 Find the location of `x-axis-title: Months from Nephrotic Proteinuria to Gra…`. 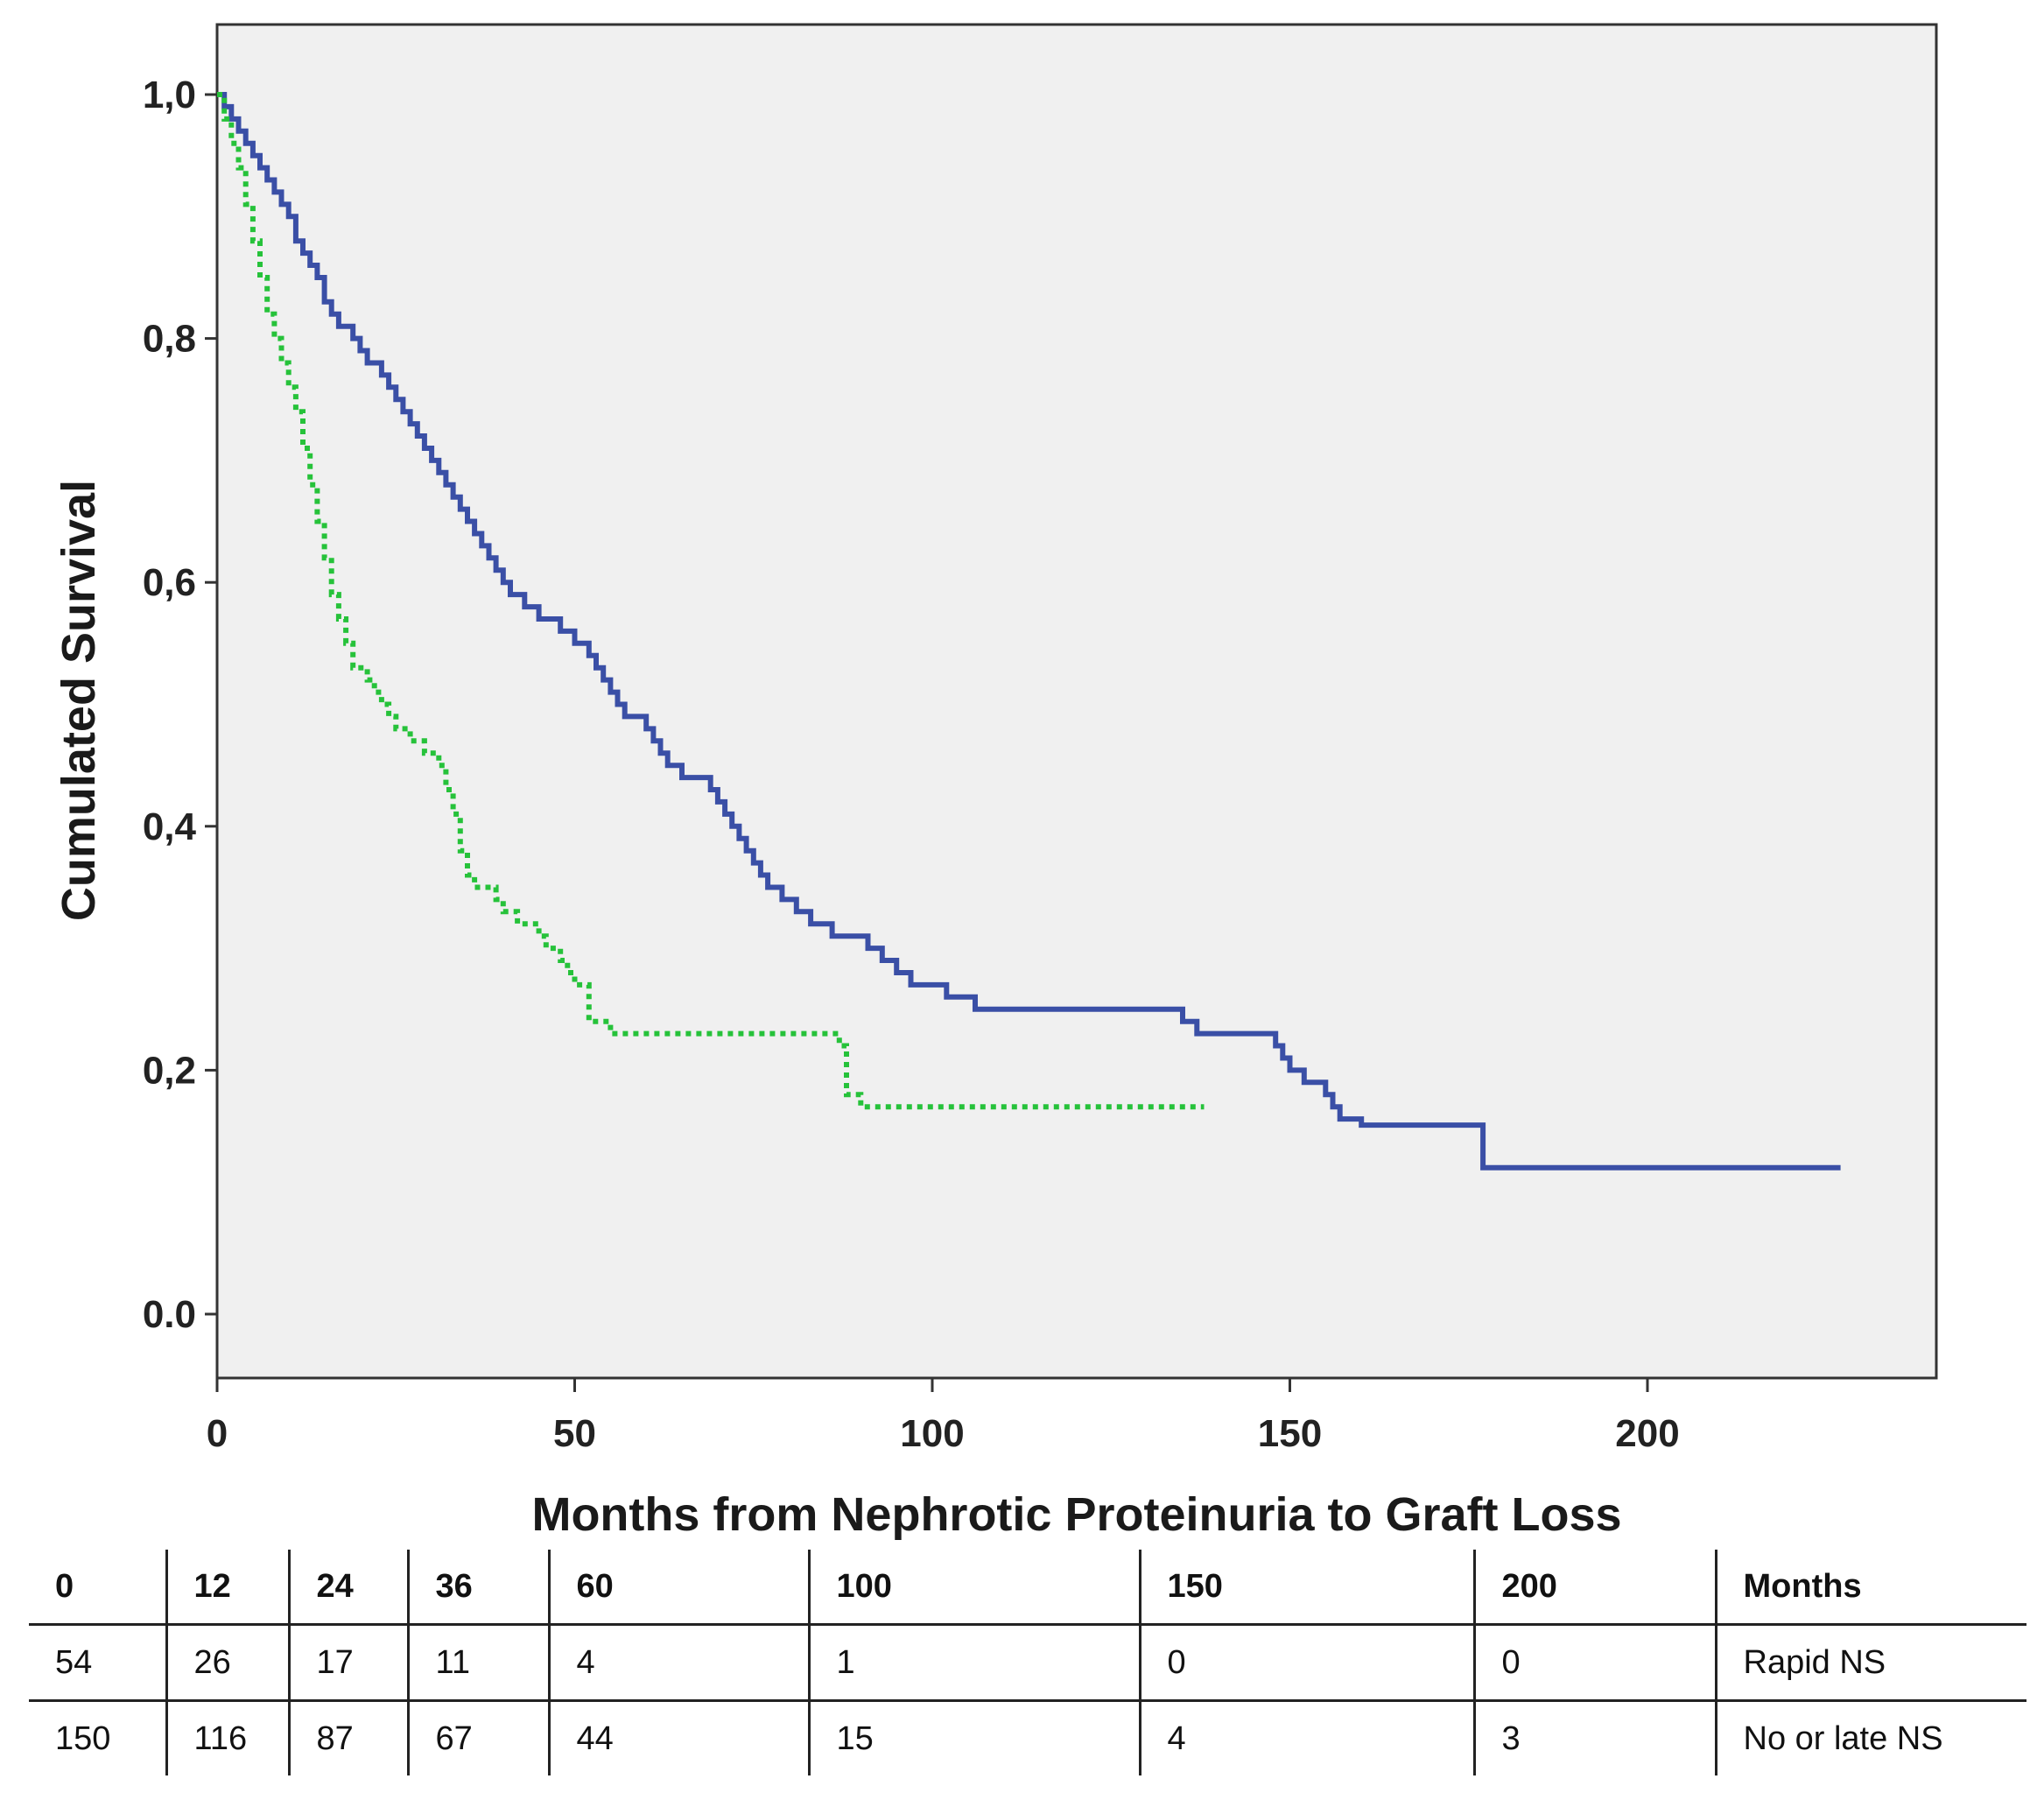

x-axis-title: Months from Nephrotic Proteinuria to Gra… is located at coordinates (1076, 1514).